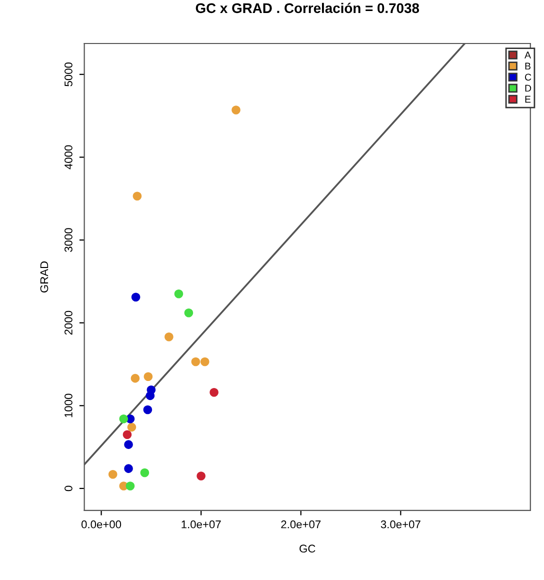 Image resolution: width=544 pixels, height=580 pixels. I want to click on y-axis-title: GRAD, so click(44, 276).